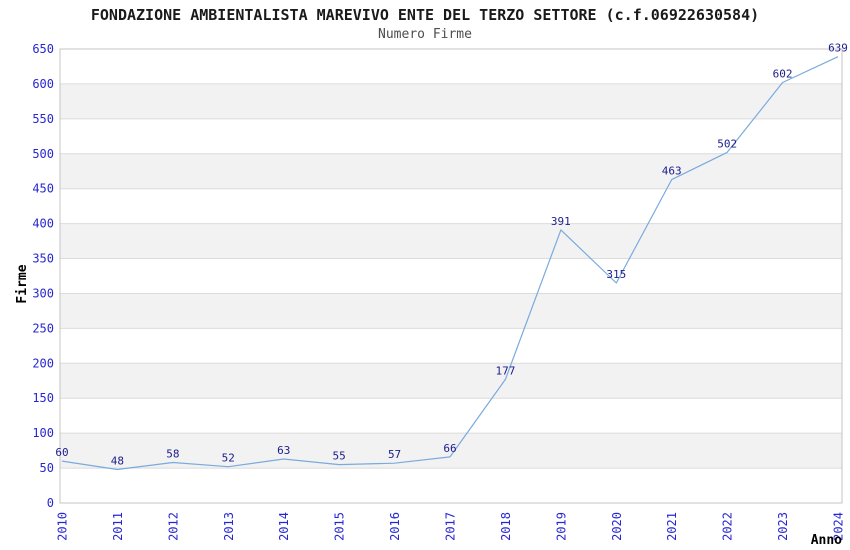 The height and width of the screenshot is (550, 850). I want to click on y-tick-label: 200, so click(43, 363).